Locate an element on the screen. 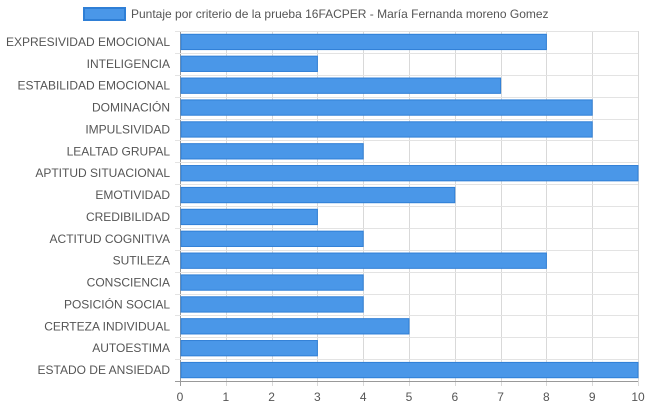 The width and height of the screenshot is (648, 410). y-tick-label: SUTILEZA is located at coordinates (141, 261).